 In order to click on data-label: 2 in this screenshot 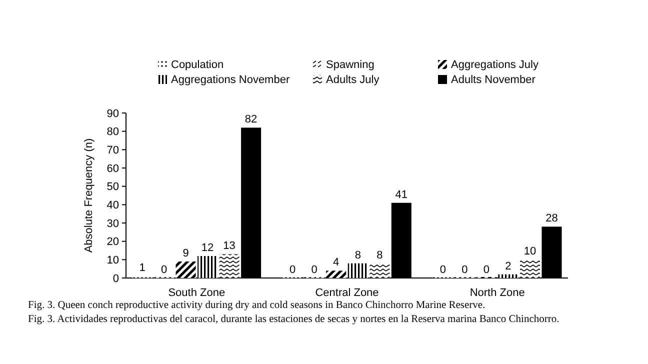, I will do `click(508, 266)`.